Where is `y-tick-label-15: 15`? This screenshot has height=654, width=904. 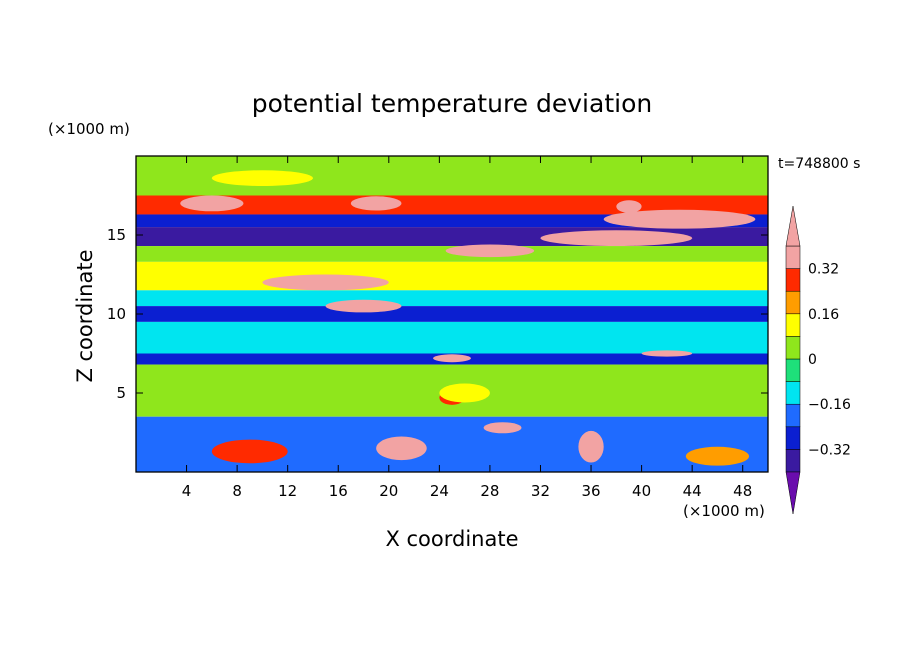 y-tick-label-15: 15 is located at coordinates (116, 235).